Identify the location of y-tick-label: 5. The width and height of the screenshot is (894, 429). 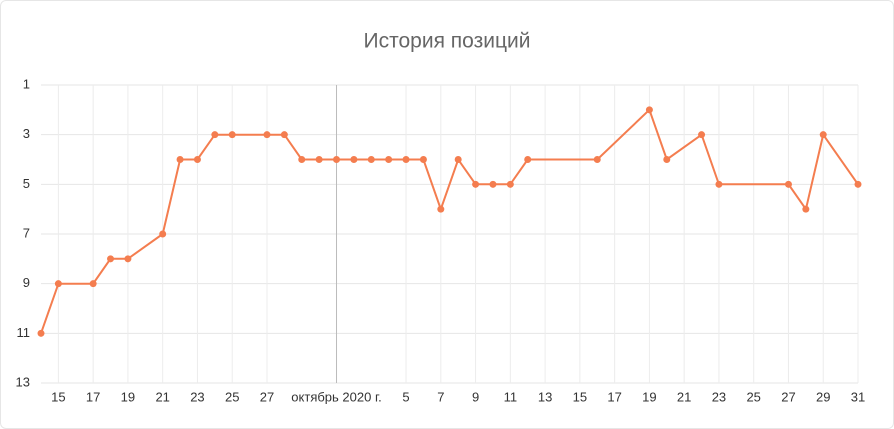
(26, 183).